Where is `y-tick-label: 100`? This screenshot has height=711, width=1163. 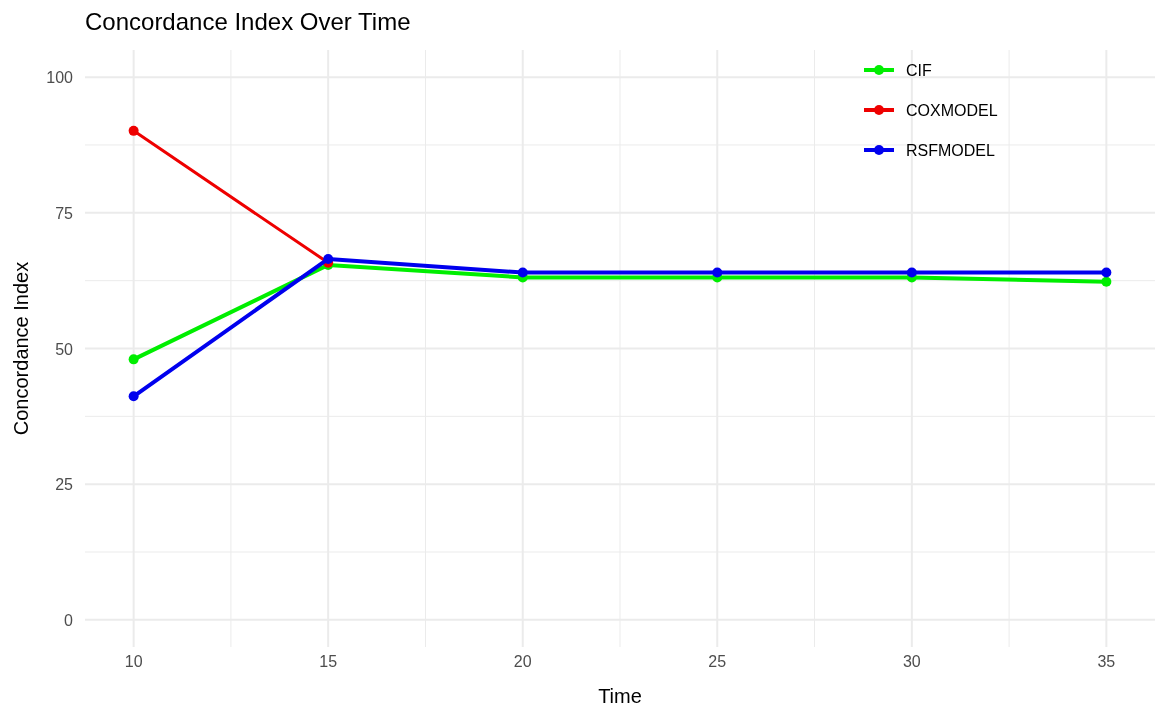
y-tick-label: 100 is located at coordinates (60, 78).